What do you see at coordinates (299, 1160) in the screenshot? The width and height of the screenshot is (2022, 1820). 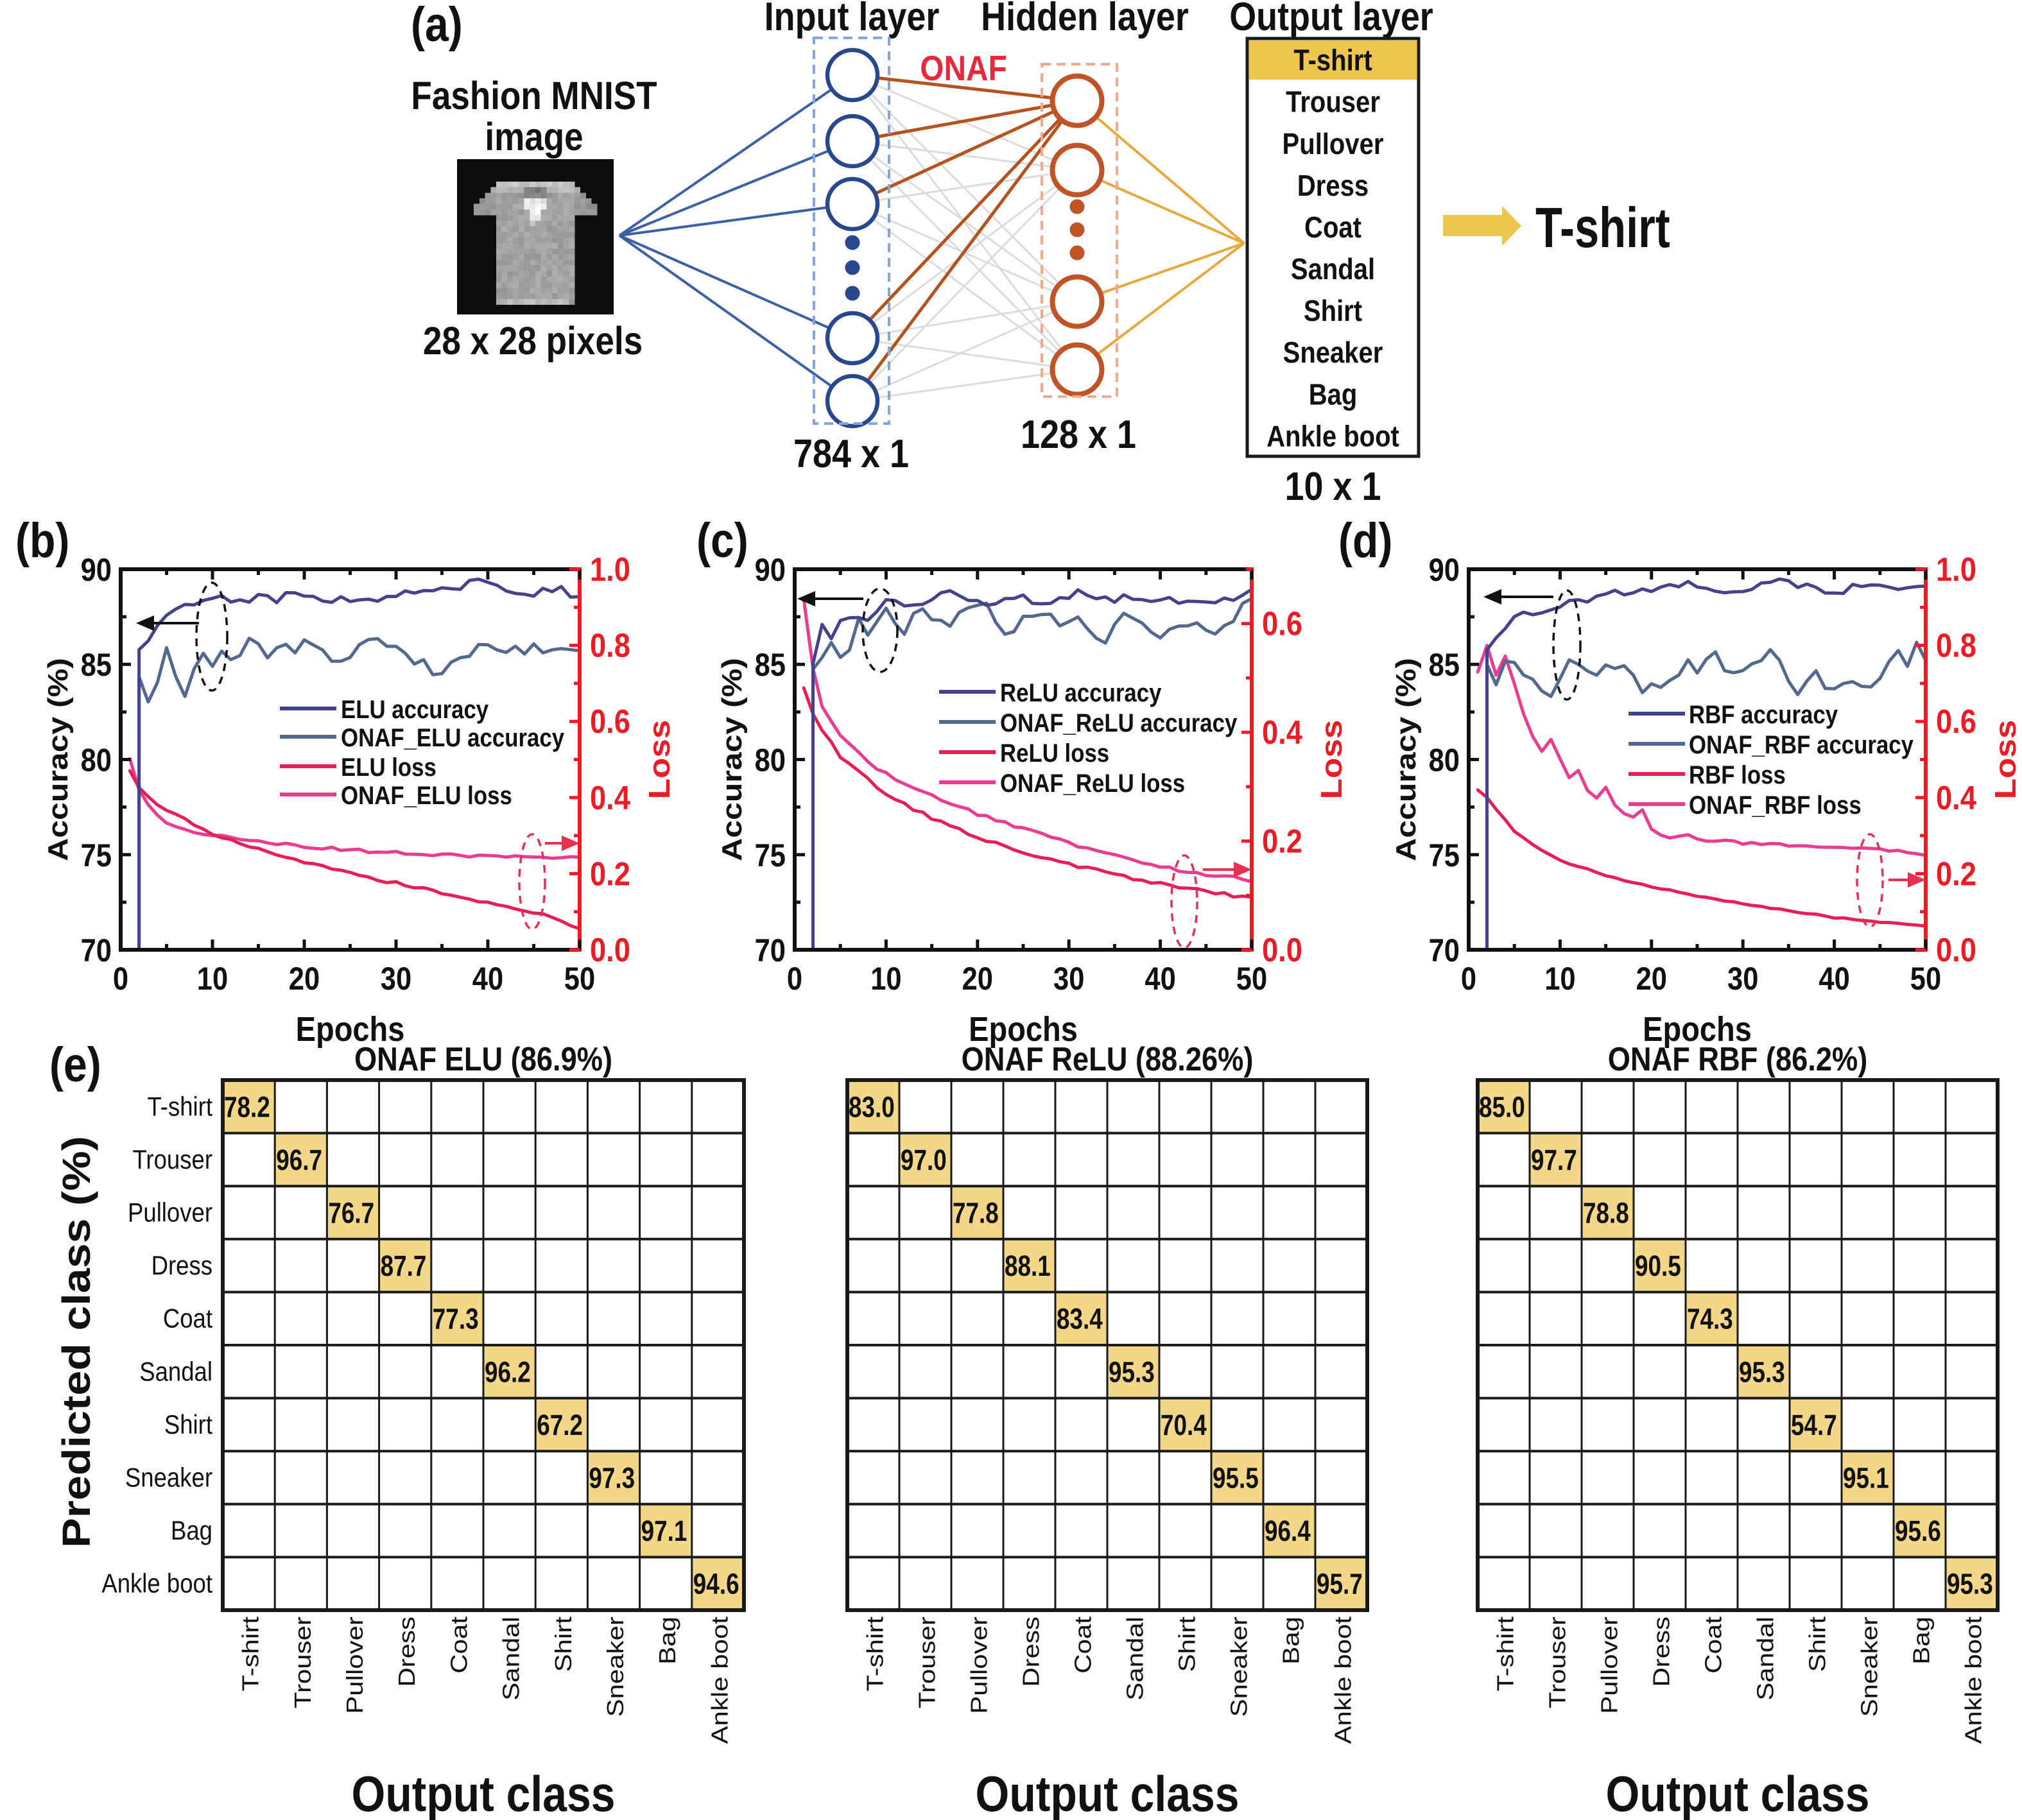 I see `svg-text: 96.7` at bounding box center [299, 1160].